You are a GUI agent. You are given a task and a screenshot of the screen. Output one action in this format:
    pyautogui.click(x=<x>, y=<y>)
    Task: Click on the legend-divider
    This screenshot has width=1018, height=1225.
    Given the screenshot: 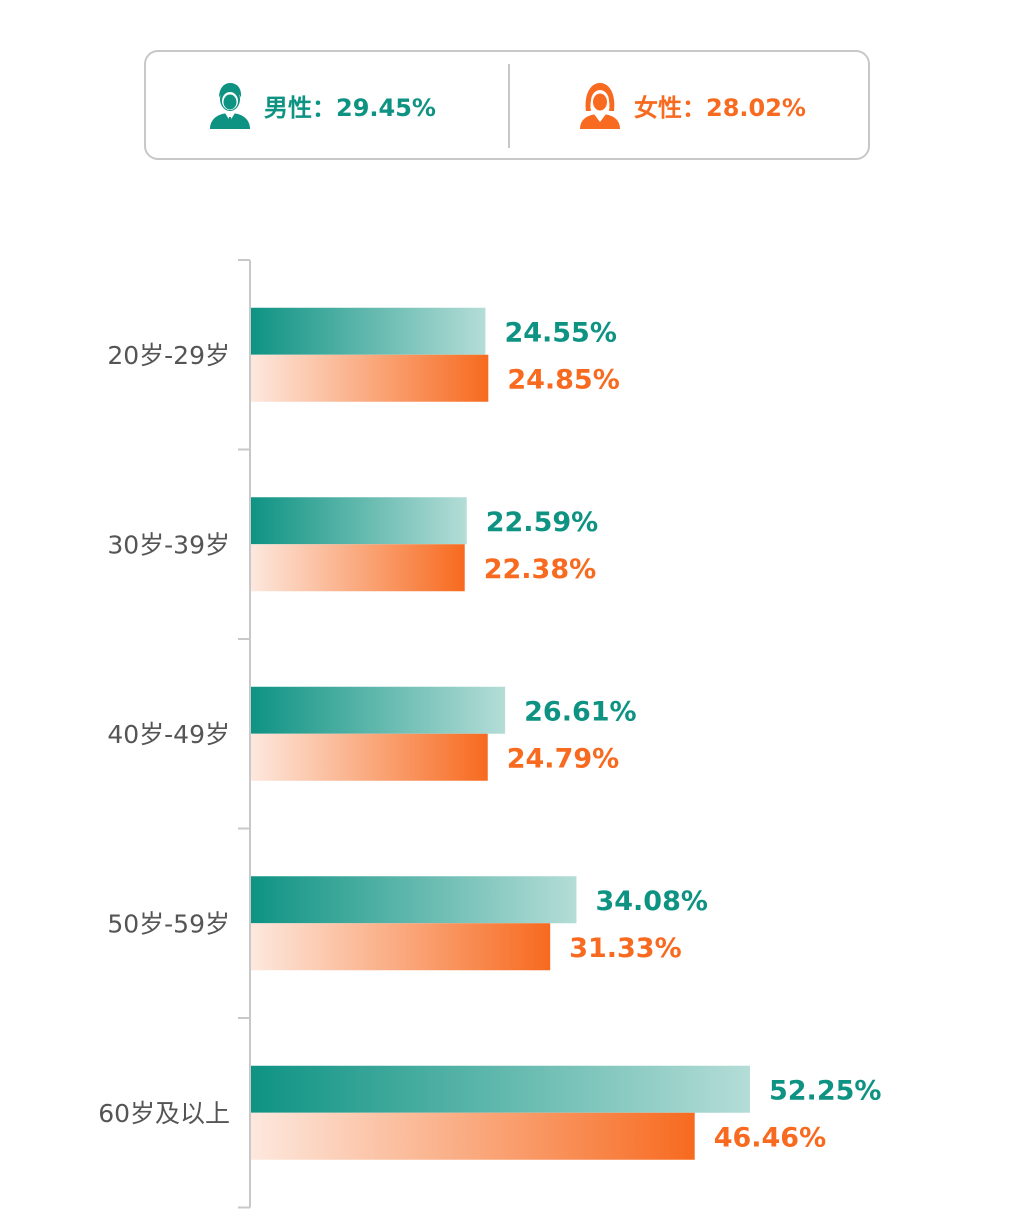 What is the action you would take?
    pyautogui.click(x=509, y=106)
    